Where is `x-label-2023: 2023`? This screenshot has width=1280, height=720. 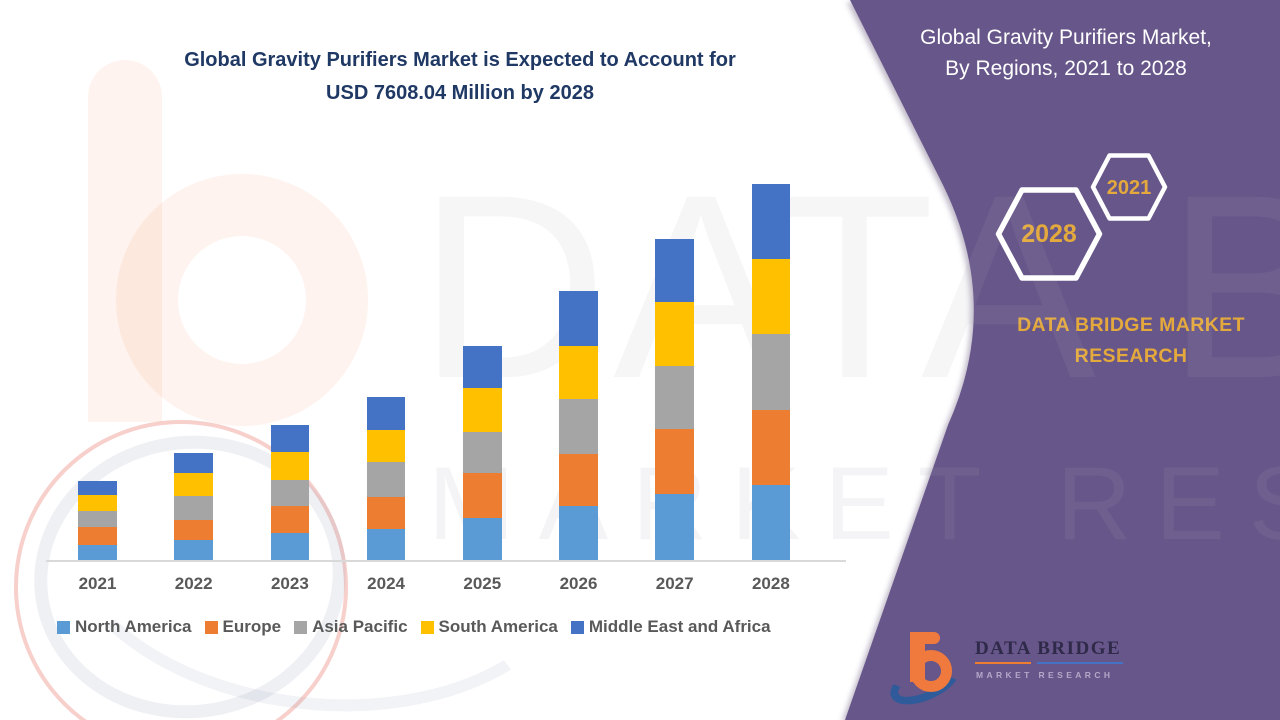 x-label-2023: 2023 is located at coordinates (289, 583).